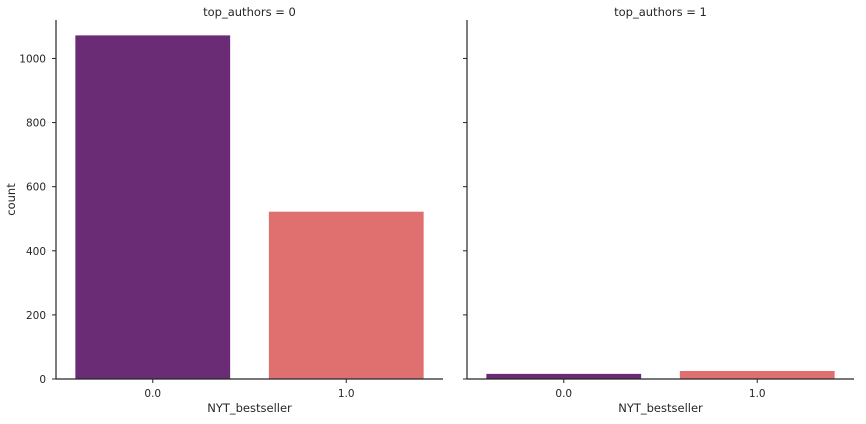 This screenshot has height=424, width=866. What do you see at coordinates (36, 124) in the screenshot?
I see `y-tick-label-4: 800` at bounding box center [36, 124].